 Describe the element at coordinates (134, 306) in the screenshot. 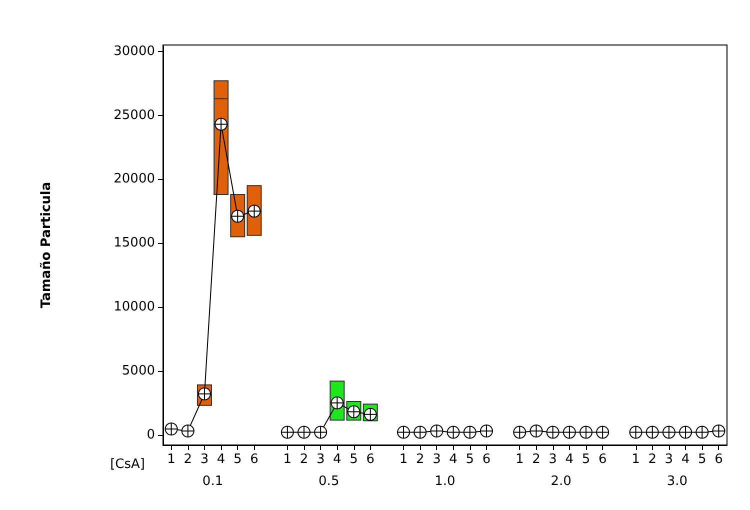

I see `y-tick-label: 10000` at that location.